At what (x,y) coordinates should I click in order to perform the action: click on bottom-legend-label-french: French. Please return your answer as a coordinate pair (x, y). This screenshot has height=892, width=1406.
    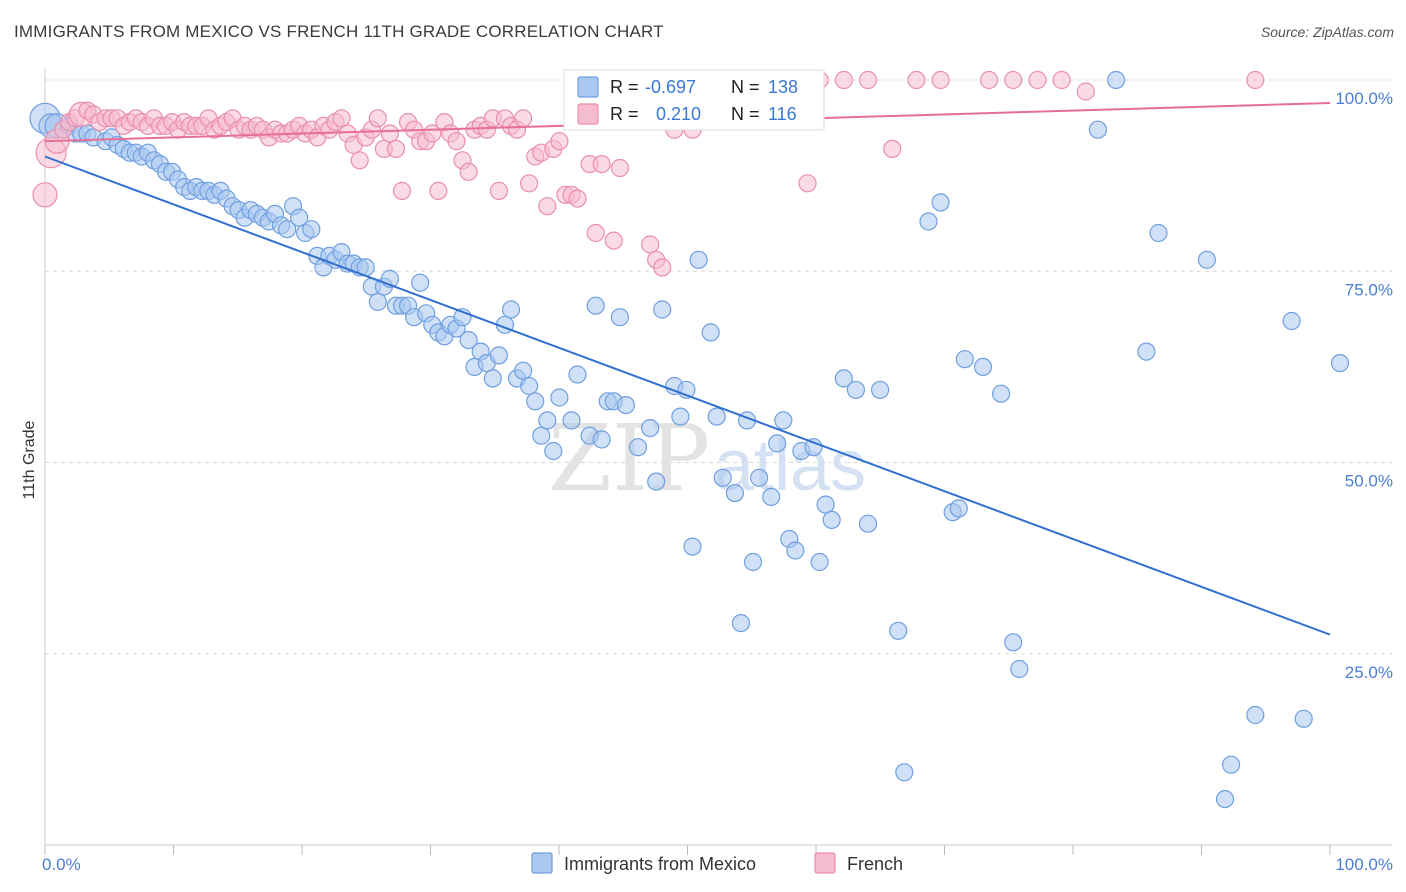
    Looking at the image, I should click on (875, 864).